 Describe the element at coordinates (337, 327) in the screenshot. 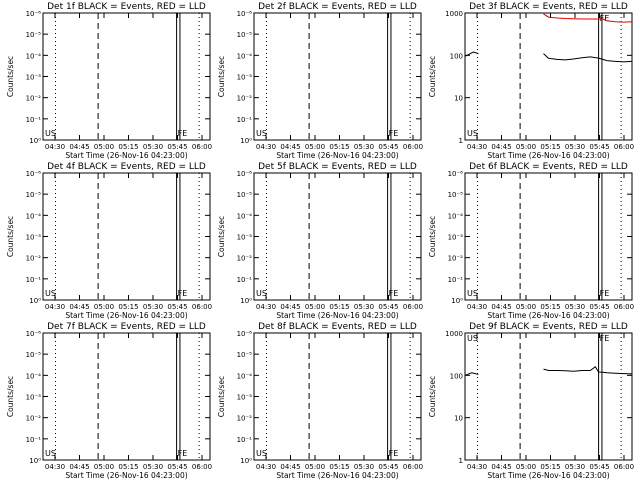

I see `panel-title: Det 8f BLACK = Events, RED = LLD` at that location.